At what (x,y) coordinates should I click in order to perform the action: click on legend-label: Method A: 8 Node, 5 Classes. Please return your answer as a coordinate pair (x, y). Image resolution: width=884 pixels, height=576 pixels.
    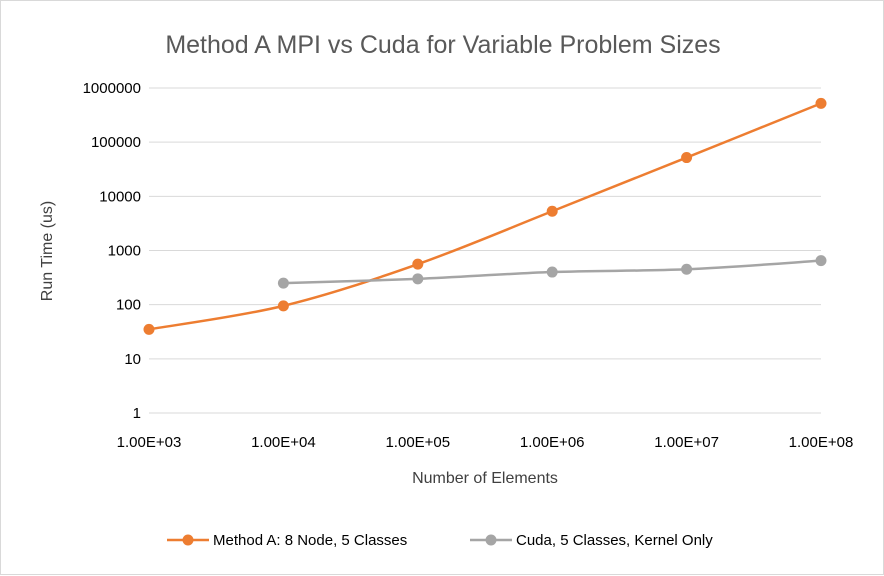
    Looking at the image, I should click on (310, 540).